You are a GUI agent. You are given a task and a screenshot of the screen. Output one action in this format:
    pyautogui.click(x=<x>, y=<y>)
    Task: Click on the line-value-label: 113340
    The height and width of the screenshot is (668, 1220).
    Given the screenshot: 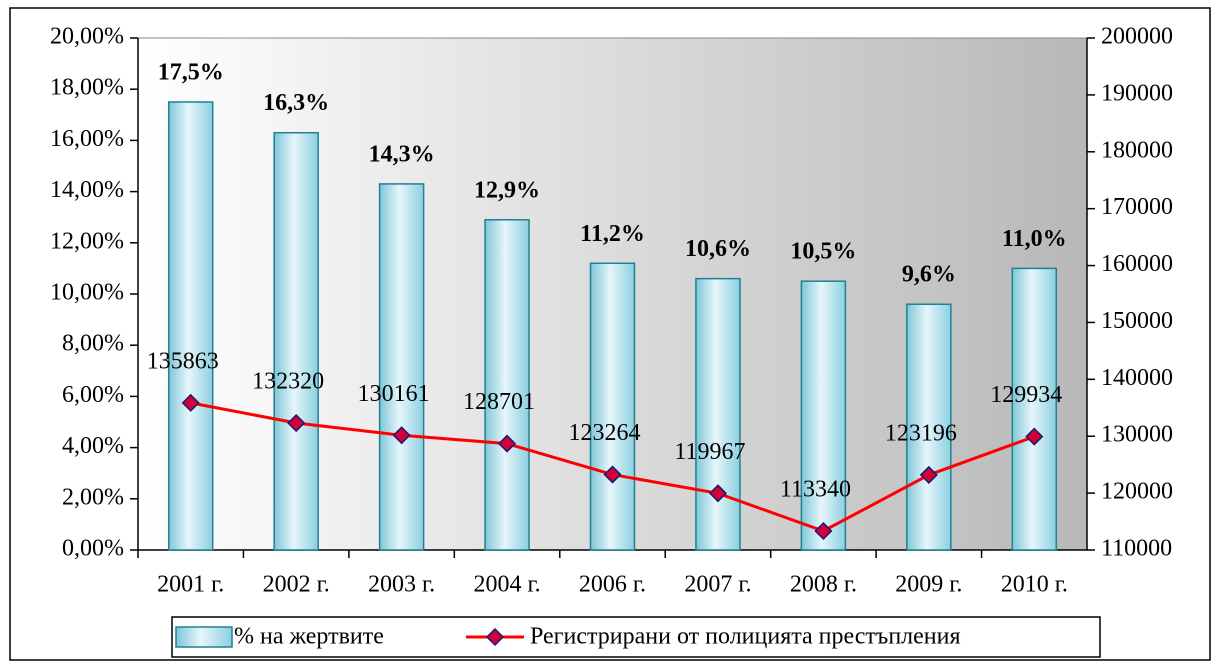 What is the action you would take?
    pyautogui.click(x=815, y=489)
    